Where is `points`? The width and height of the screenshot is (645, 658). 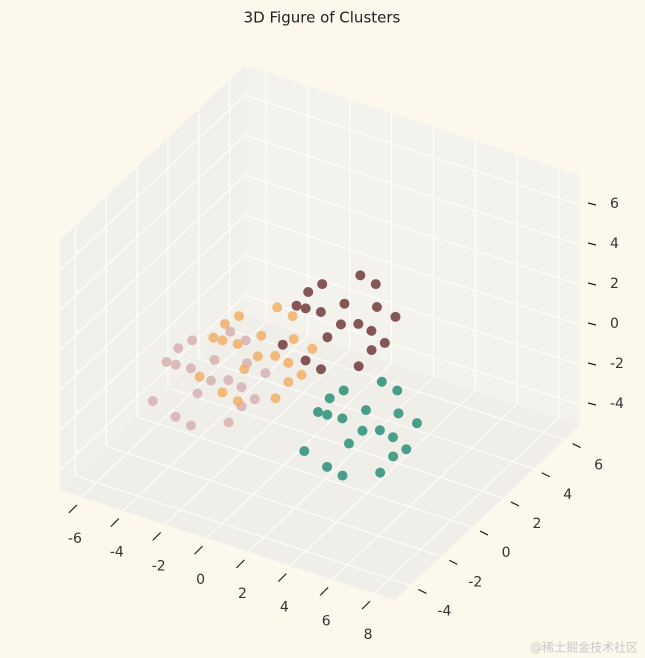
points is located at coordinates (284, 375).